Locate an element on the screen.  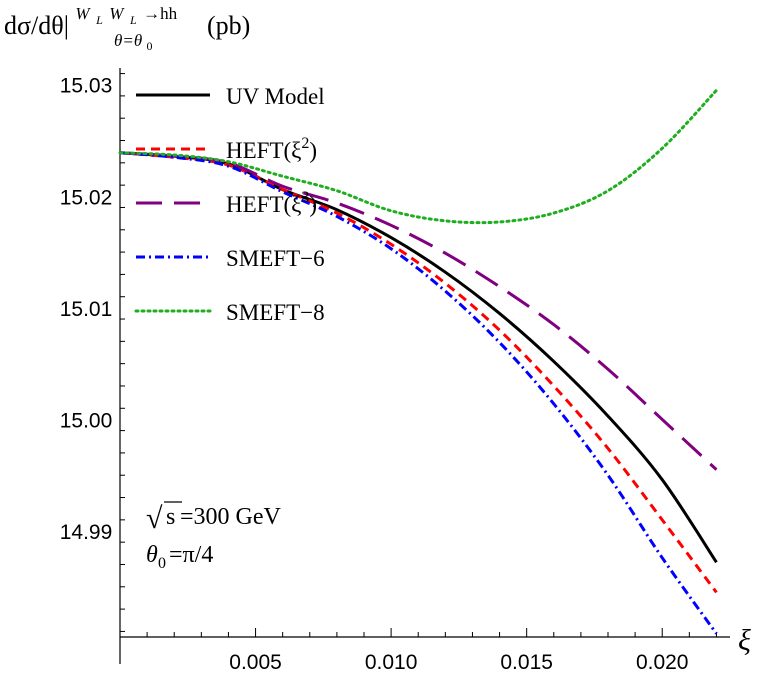
x-tick-label: 0.020 is located at coordinates (662, 662).